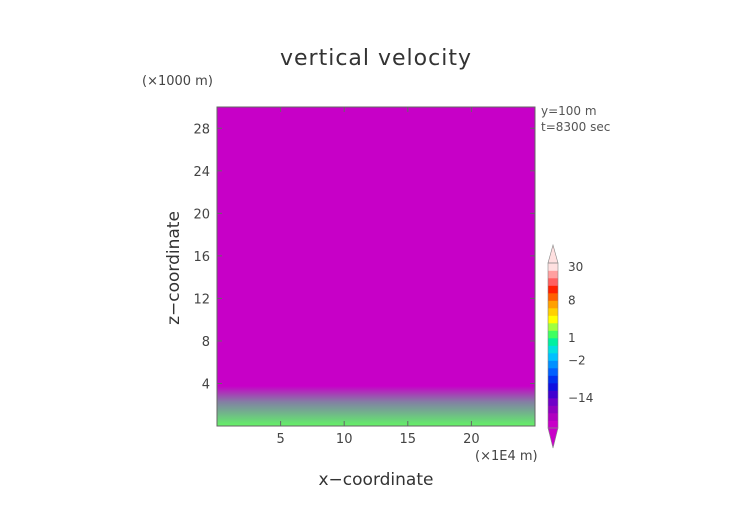 The height and width of the screenshot is (532, 752). Describe the element at coordinates (201, 257) in the screenshot. I see `y-tick-label: 16` at that location.